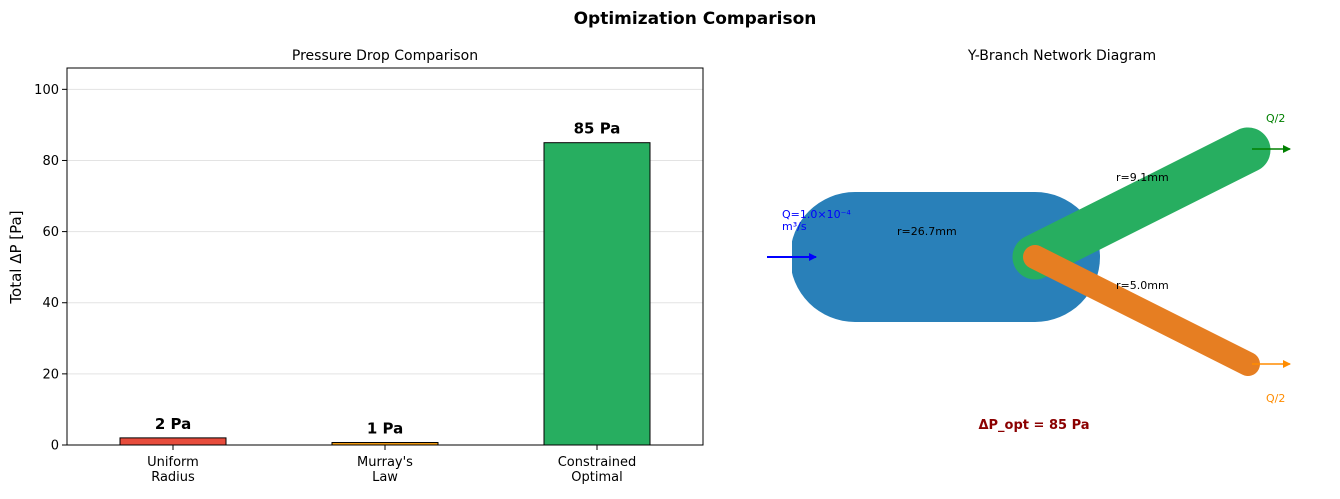  Describe the element at coordinates (50, 268) in the screenshot. I see `y-ticks: 0 20 40 60 80 100` at that location.